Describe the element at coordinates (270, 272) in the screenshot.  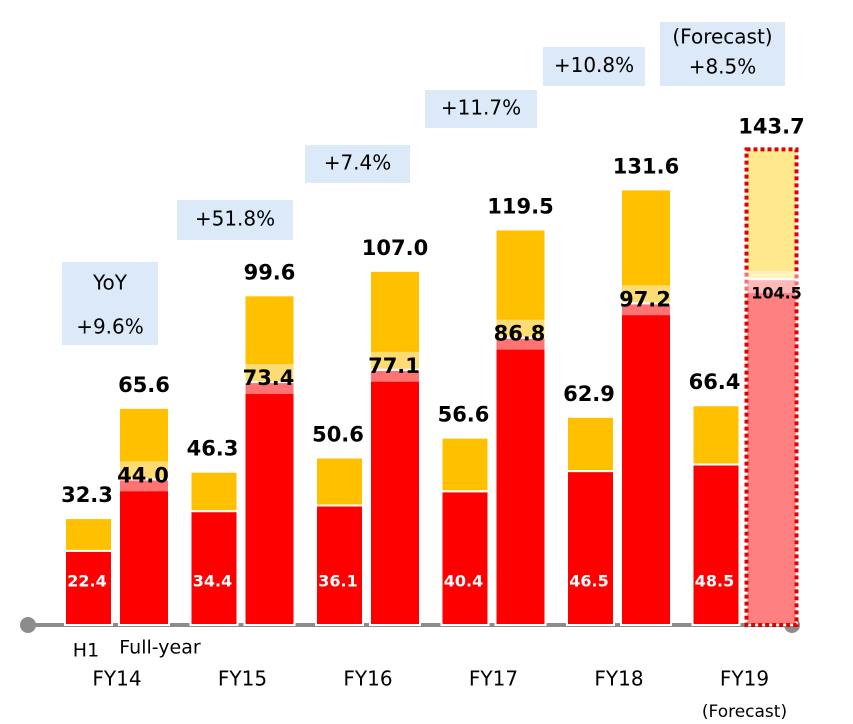
I see `total-label: 99.6` at that location.